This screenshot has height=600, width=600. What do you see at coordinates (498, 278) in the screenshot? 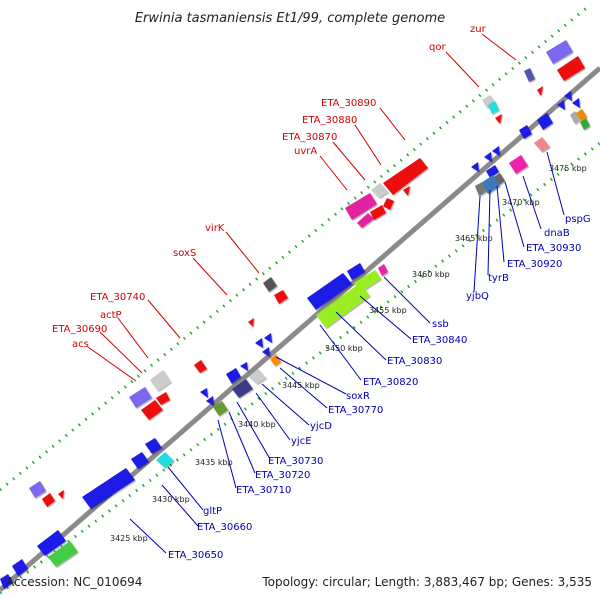
I see `gene-label: tyrB` at bounding box center [498, 278].